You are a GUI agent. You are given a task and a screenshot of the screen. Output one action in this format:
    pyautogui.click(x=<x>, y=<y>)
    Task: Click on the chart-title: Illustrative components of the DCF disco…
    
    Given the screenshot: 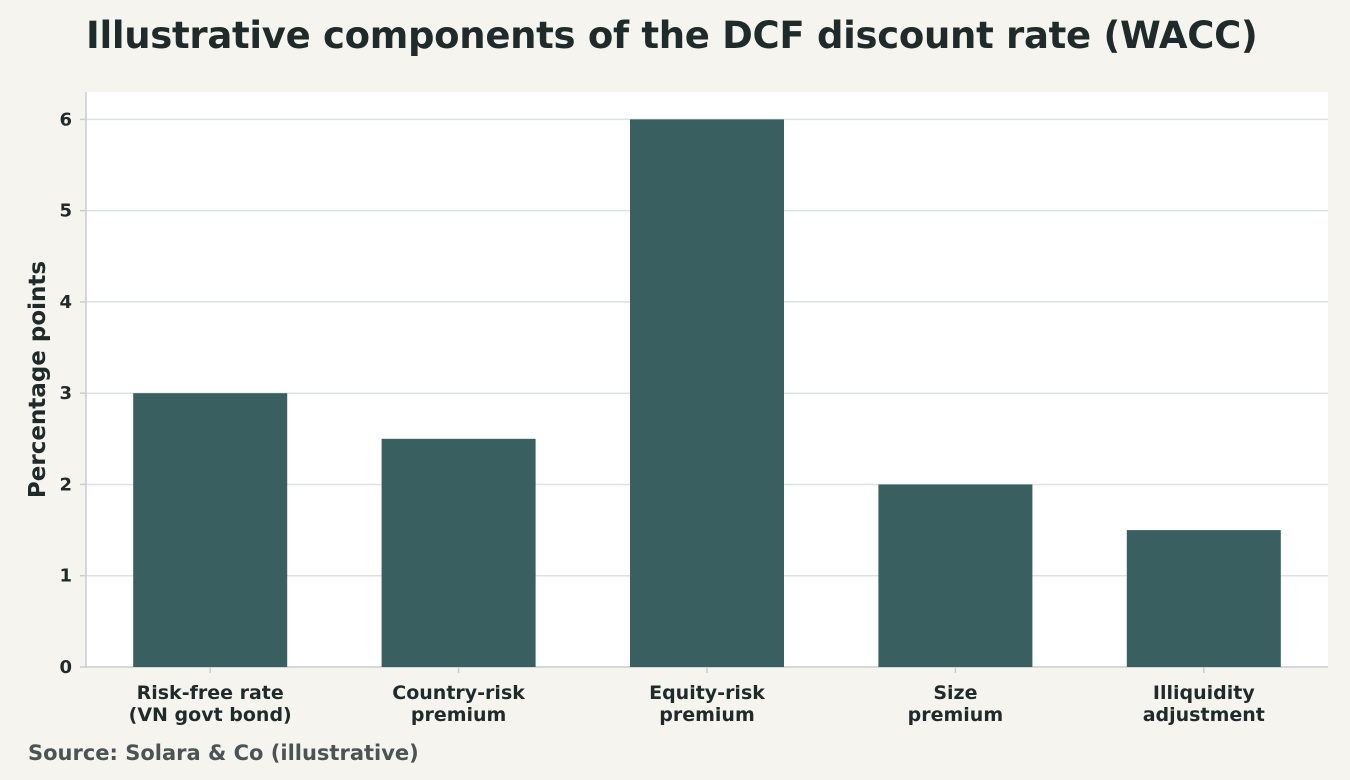 What is the action you would take?
    pyautogui.click(x=672, y=35)
    